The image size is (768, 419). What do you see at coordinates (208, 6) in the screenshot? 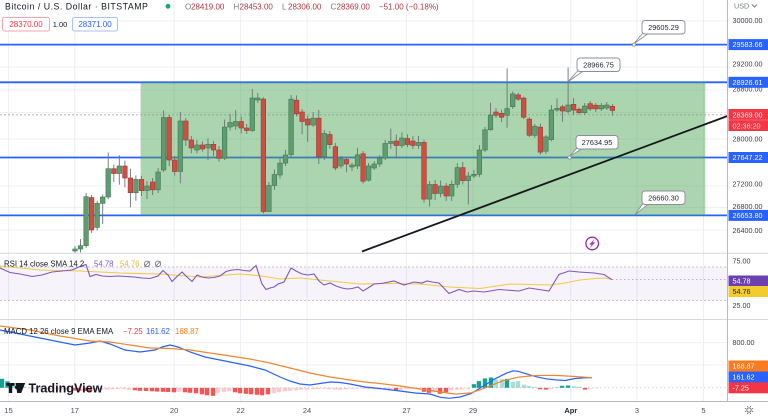
I see `svg-text: 28419.00` at bounding box center [208, 6].